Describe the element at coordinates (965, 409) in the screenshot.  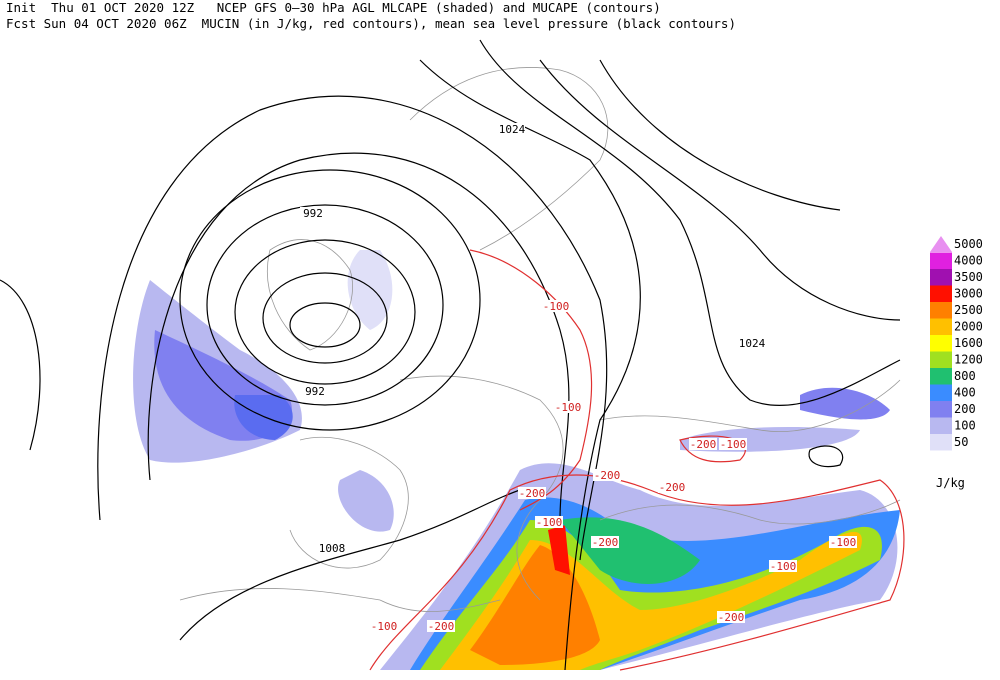
I see `legend-label: 200` at that location.